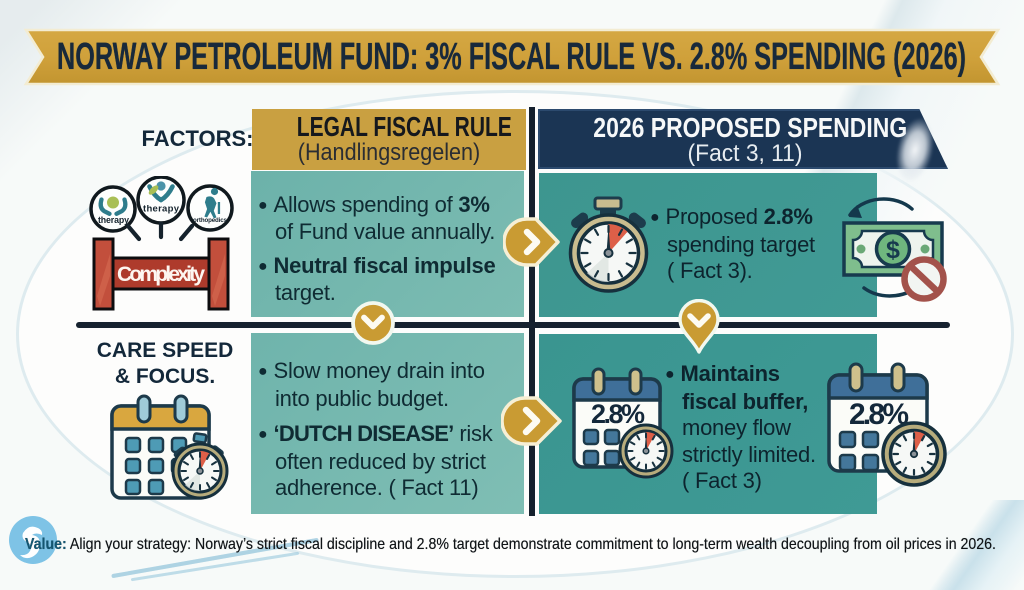 The height and width of the screenshot is (590, 1024). I want to click on svg-text: 2.8%, so click(618, 414).